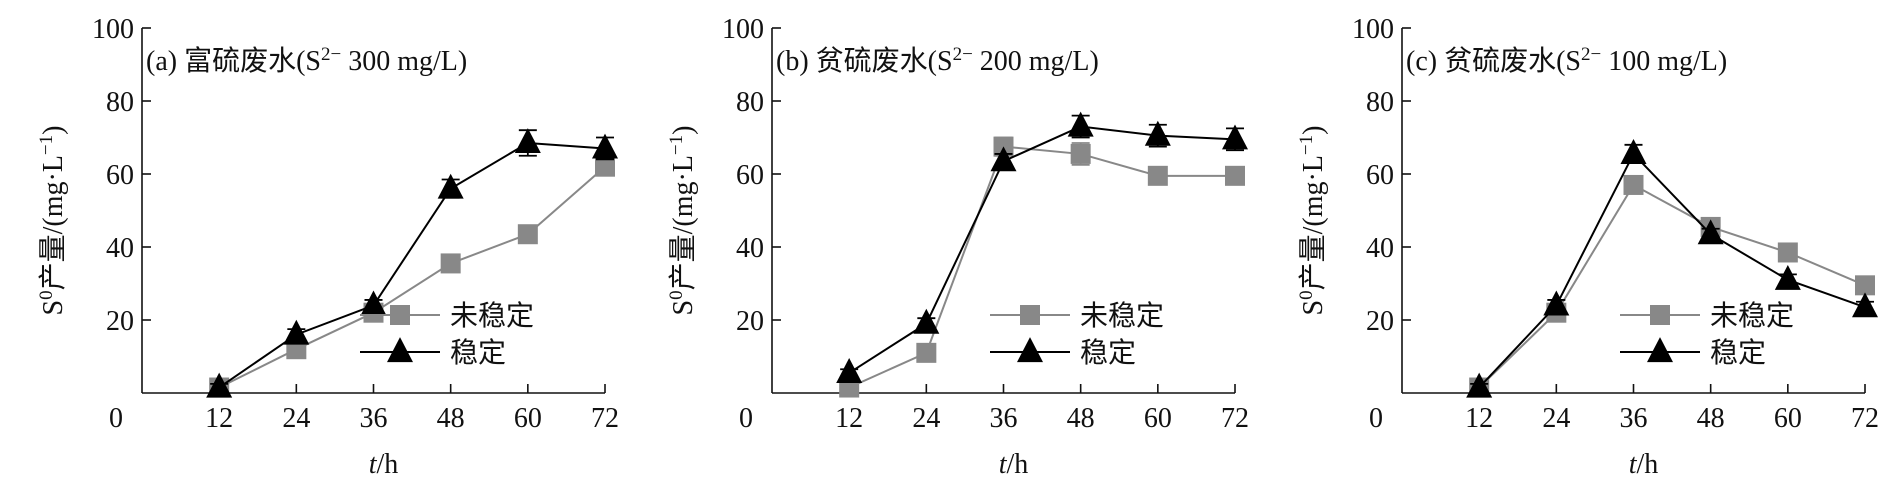 This screenshot has width=1890, height=493. I want to click on chart-title: (b) 贫硫废水(S2− 200 mg/L), so click(937, 60).